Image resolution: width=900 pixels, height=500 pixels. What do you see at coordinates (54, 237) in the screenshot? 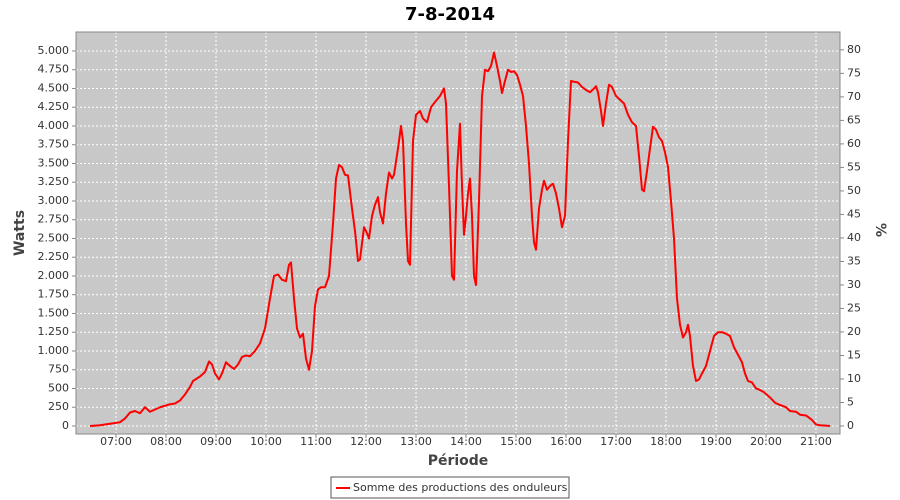
I see `y-tick-label: 2.500` at bounding box center [54, 237].